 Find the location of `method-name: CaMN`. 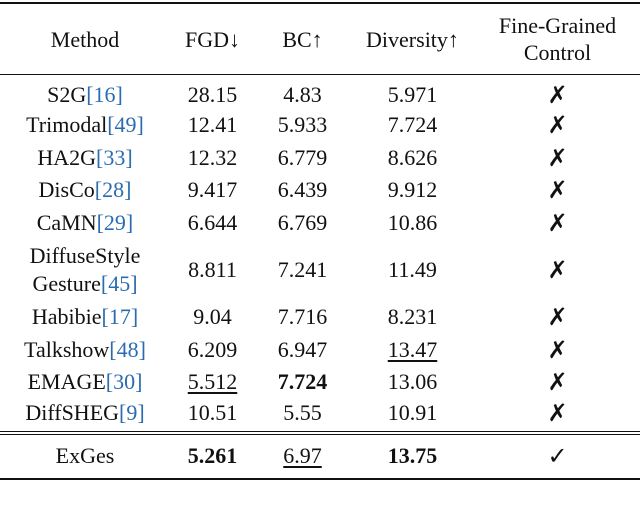

method-name: CaMN is located at coordinates (66, 222).